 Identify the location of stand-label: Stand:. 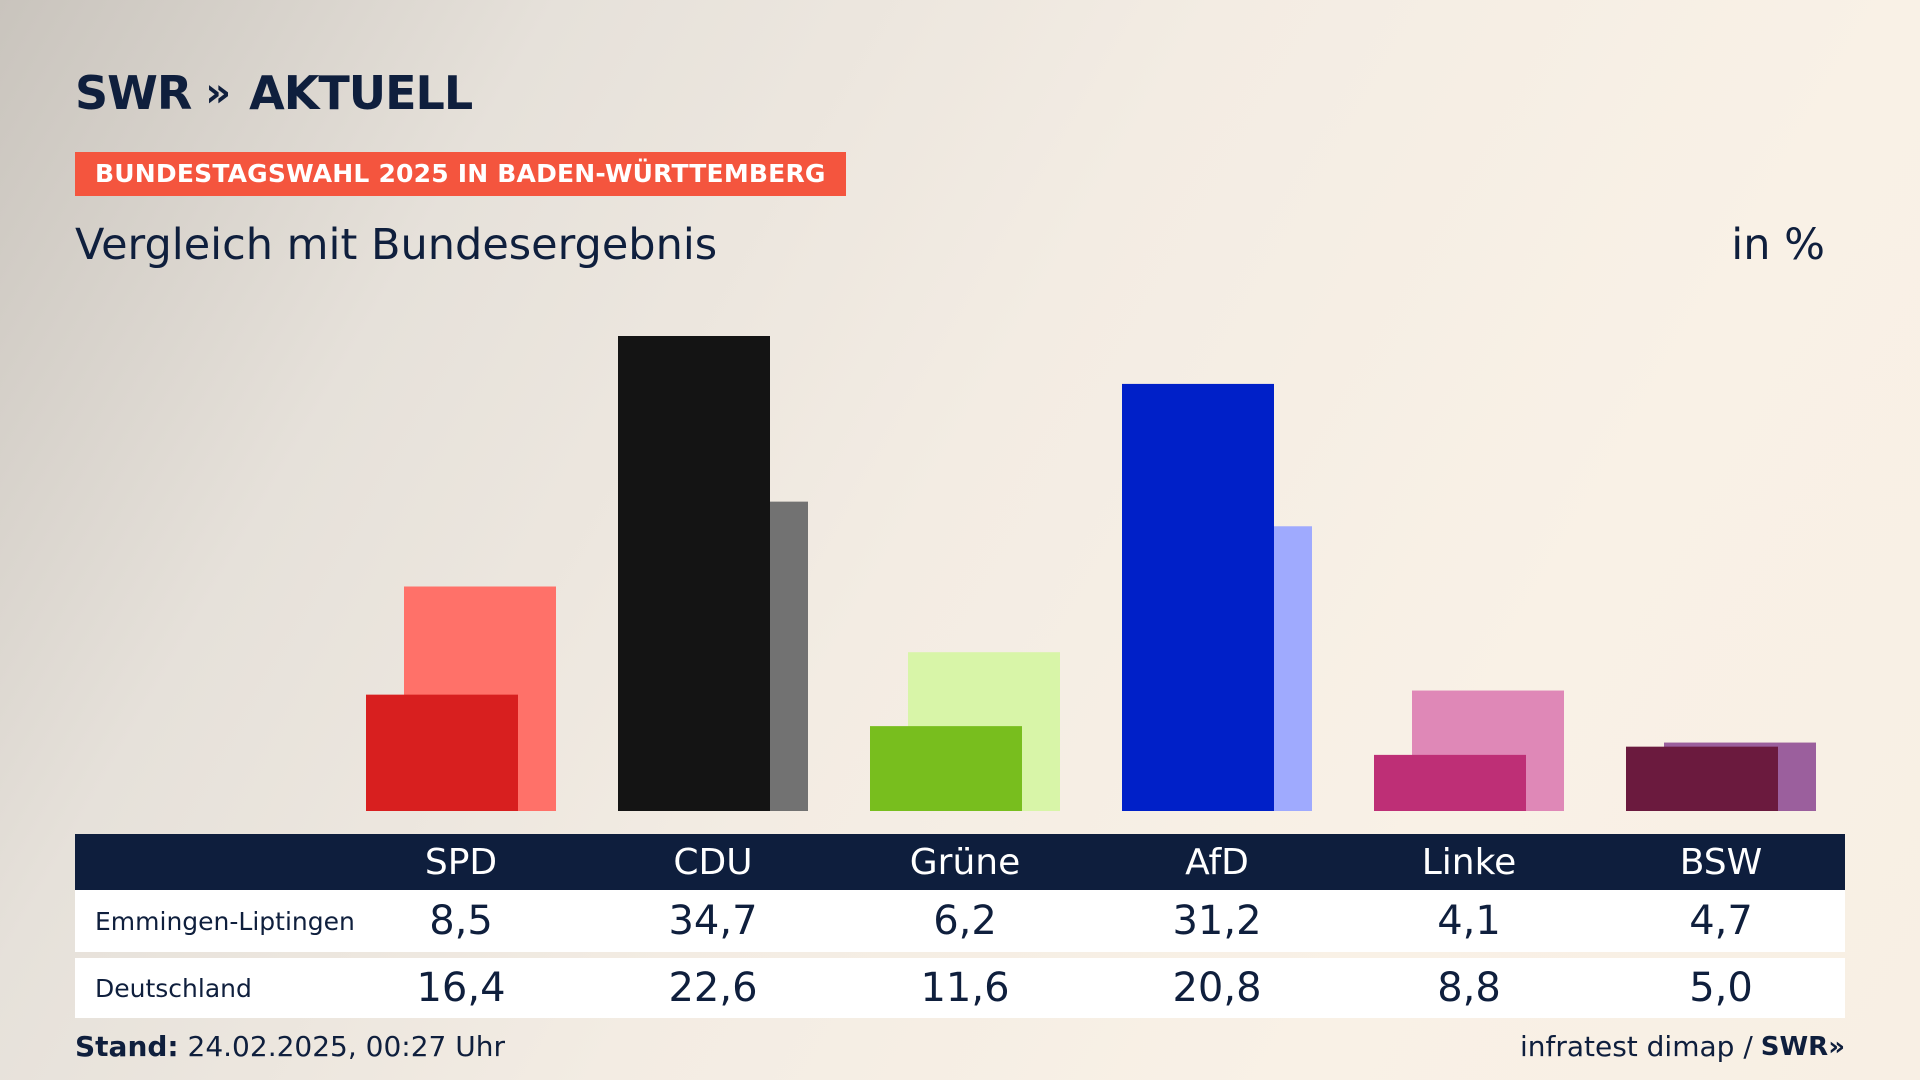
(127, 1046).